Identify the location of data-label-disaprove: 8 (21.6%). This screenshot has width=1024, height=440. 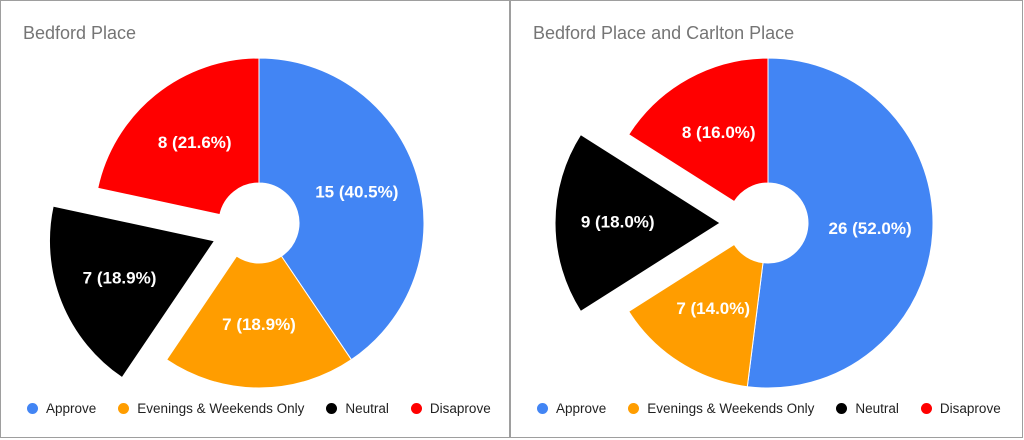
(195, 142).